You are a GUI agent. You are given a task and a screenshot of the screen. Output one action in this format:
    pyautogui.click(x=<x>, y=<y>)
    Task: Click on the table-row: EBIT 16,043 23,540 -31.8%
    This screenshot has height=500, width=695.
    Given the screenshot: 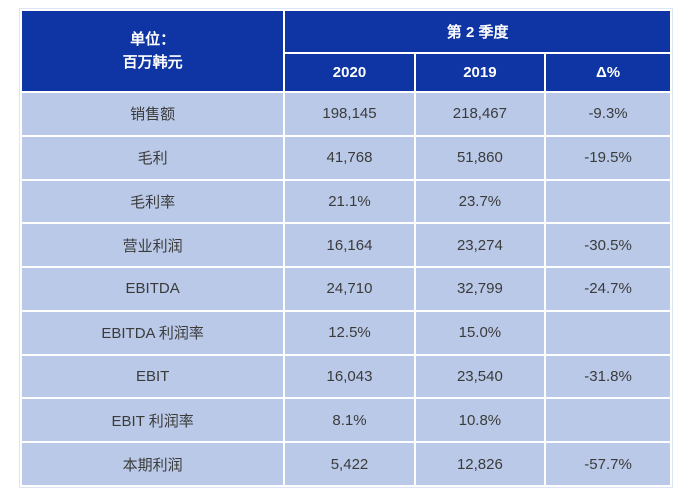 What is the action you would take?
    pyautogui.click(x=346, y=376)
    